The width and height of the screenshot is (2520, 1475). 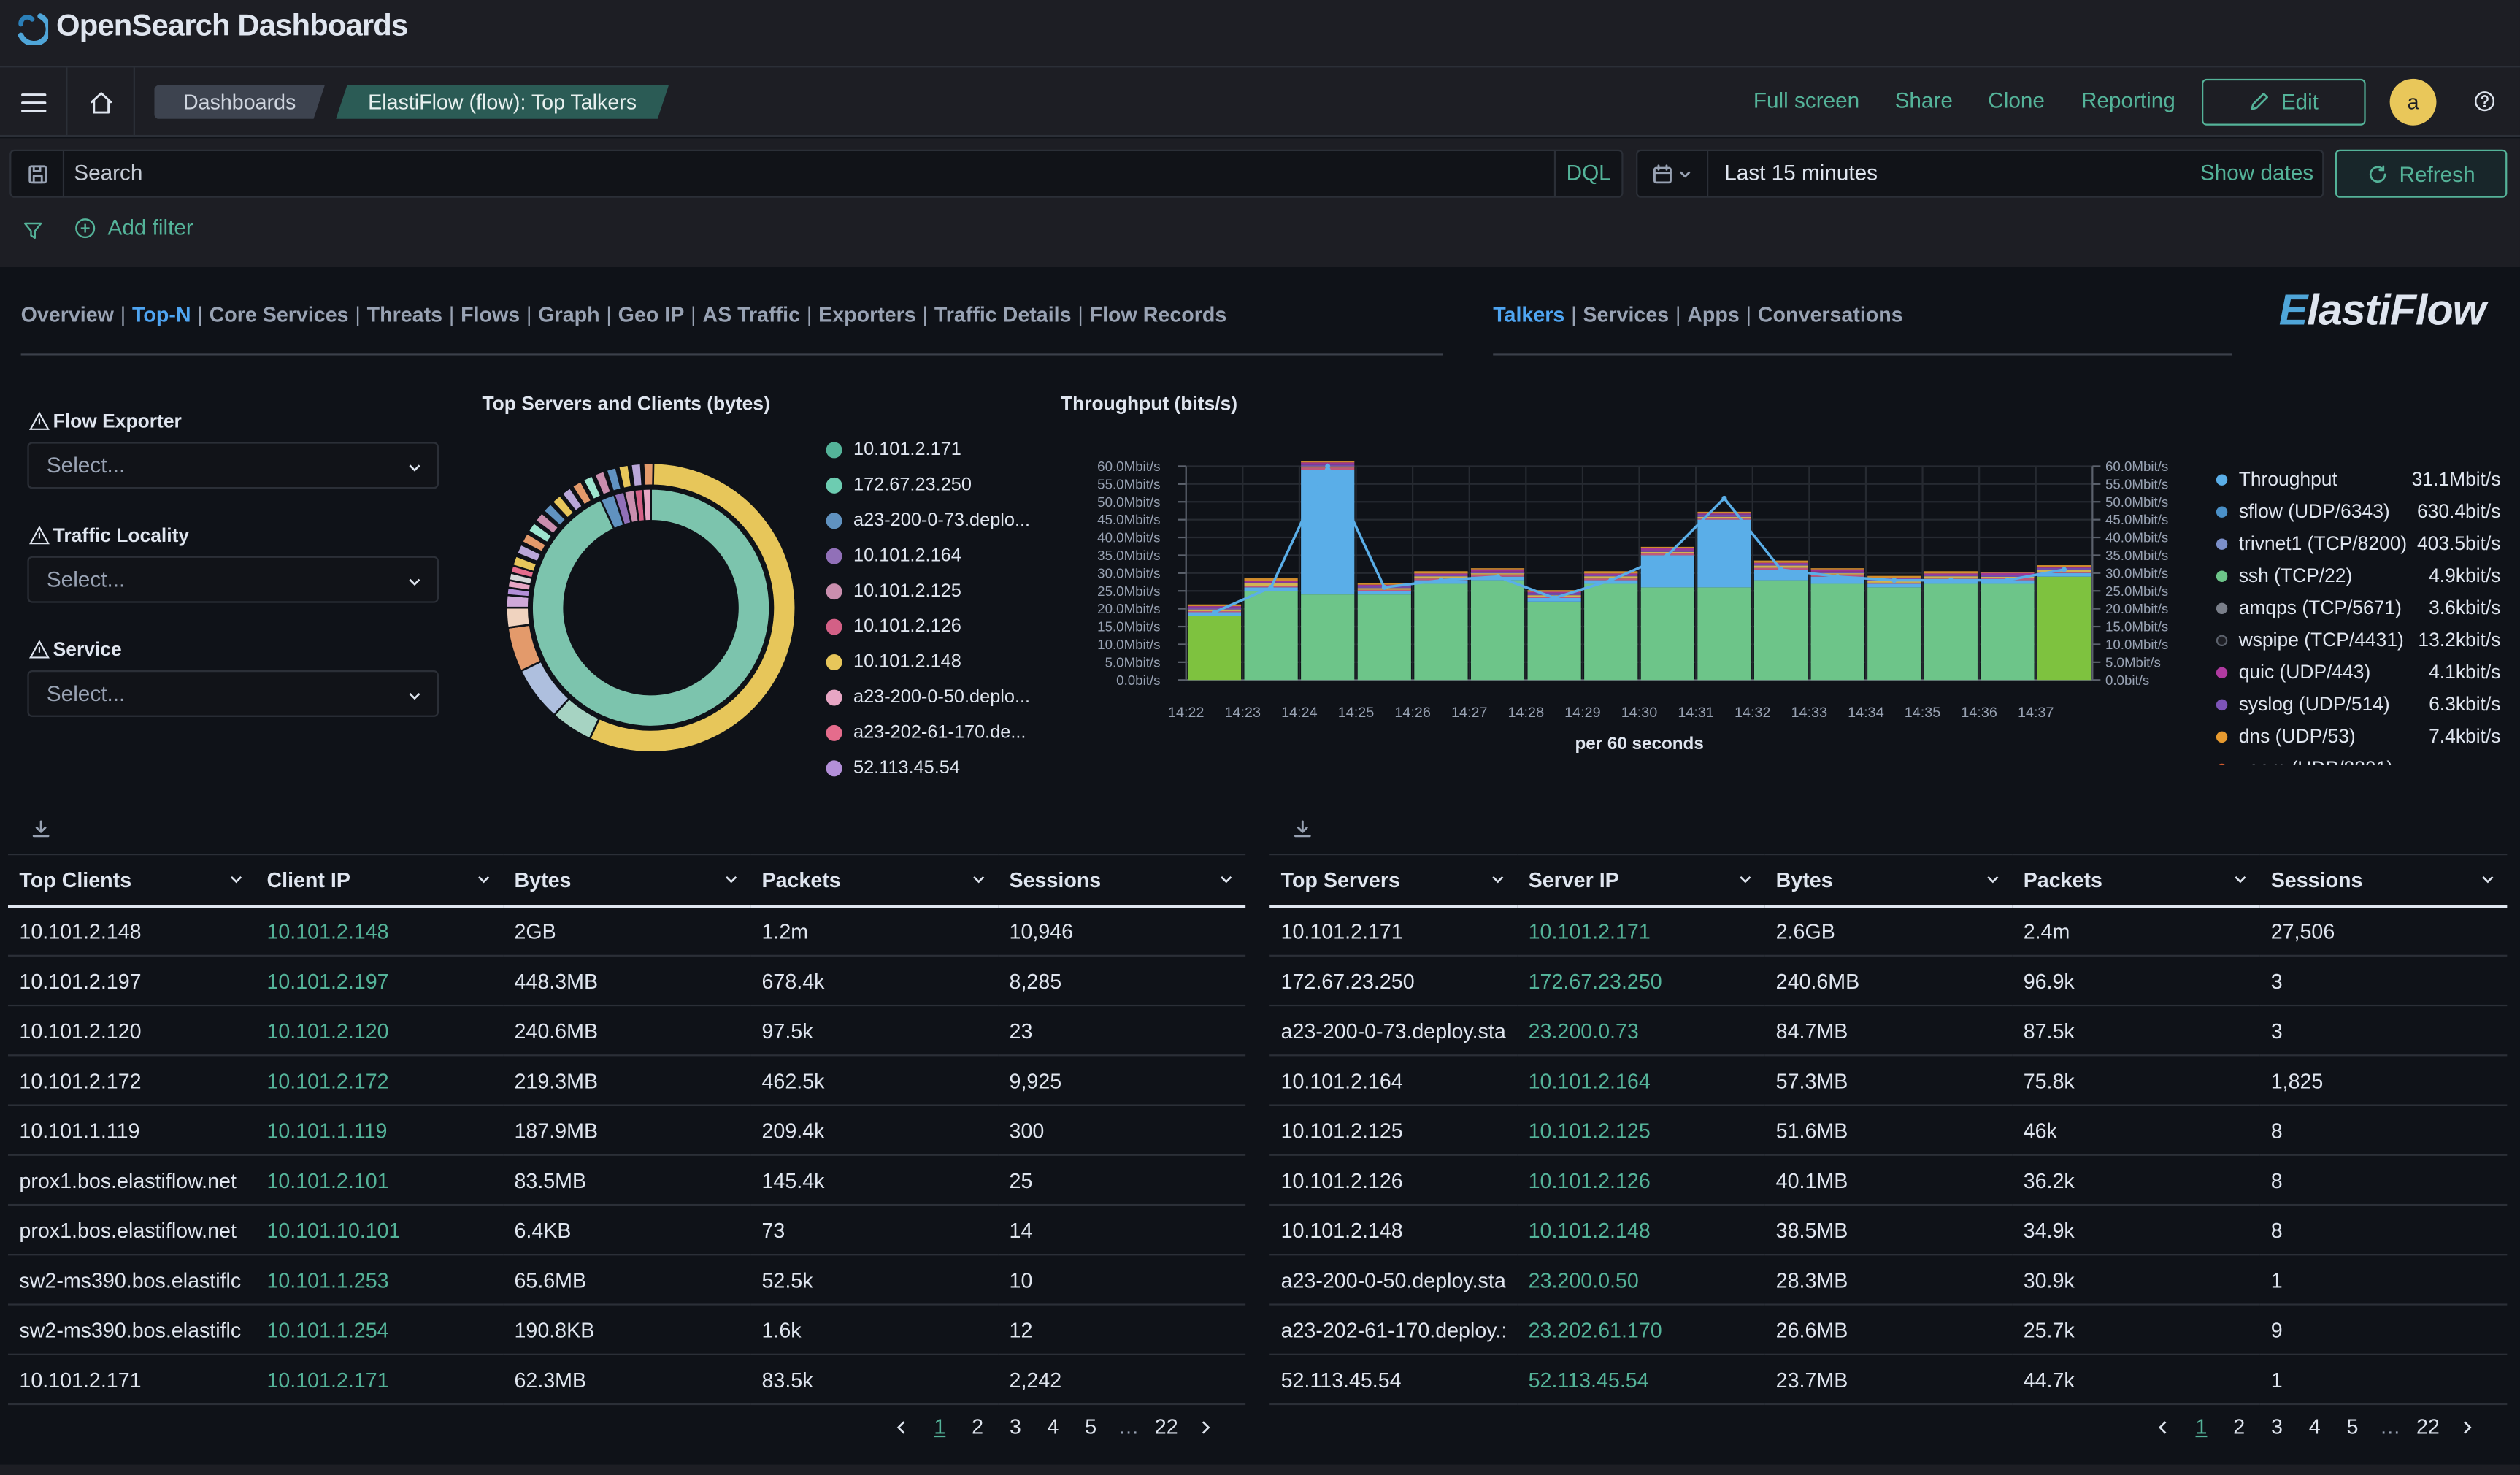 What do you see at coordinates (2421, 173) in the screenshot?
I see `refresh-button: Refresh` at bounding box center [2421, 173].